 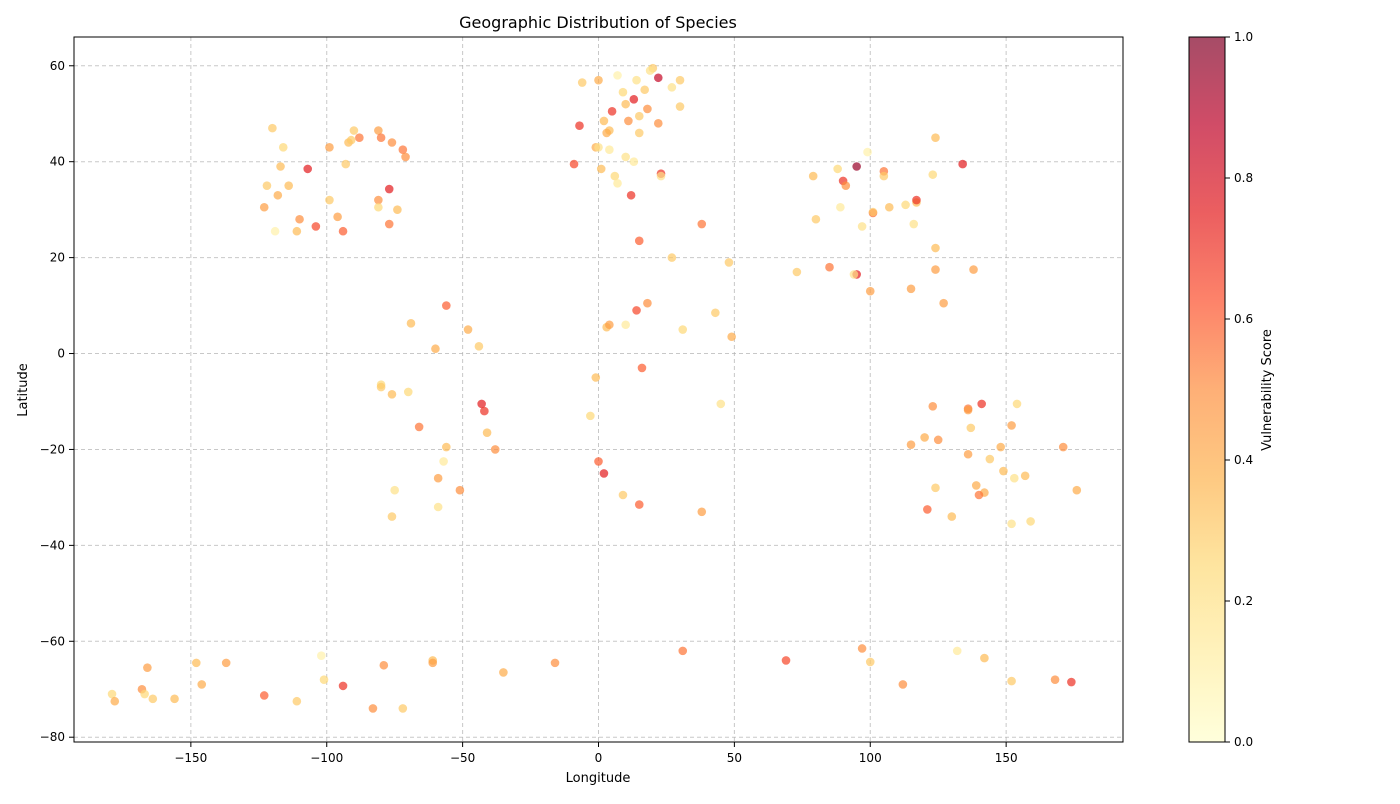 What do you see at coordinates (870, 758) in the screenshot?
I see `x-tick-label: 100` at bounding box center [870, 758].